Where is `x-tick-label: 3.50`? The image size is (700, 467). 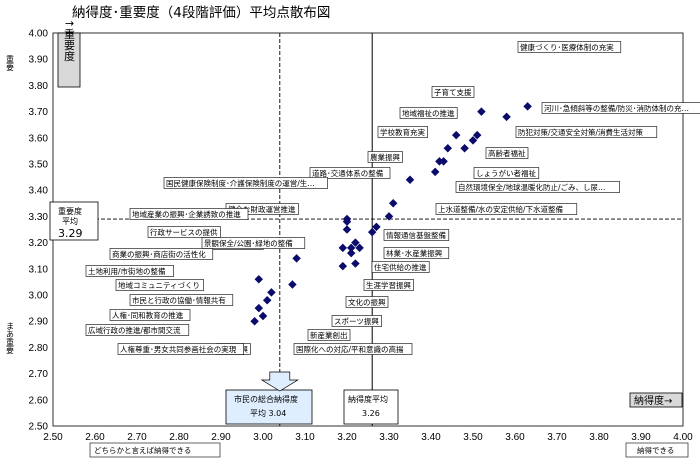 x-tick-label: 3.50 is located at coordinates (473, 437).